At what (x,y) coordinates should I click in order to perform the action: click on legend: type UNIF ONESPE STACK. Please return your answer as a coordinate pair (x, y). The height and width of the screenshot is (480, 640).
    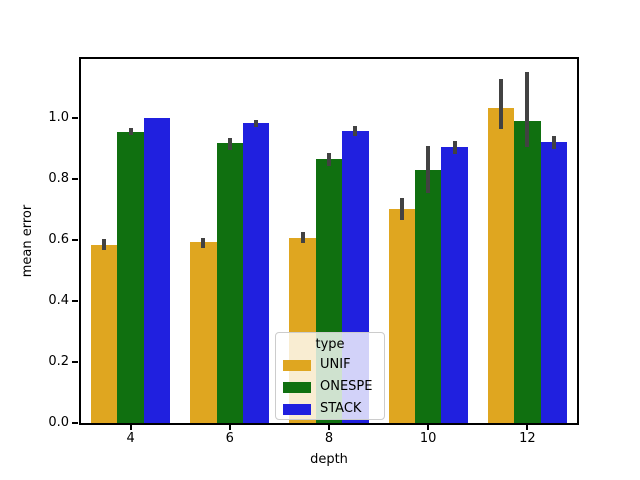
    Looking at the image, I should click on (330, 376).